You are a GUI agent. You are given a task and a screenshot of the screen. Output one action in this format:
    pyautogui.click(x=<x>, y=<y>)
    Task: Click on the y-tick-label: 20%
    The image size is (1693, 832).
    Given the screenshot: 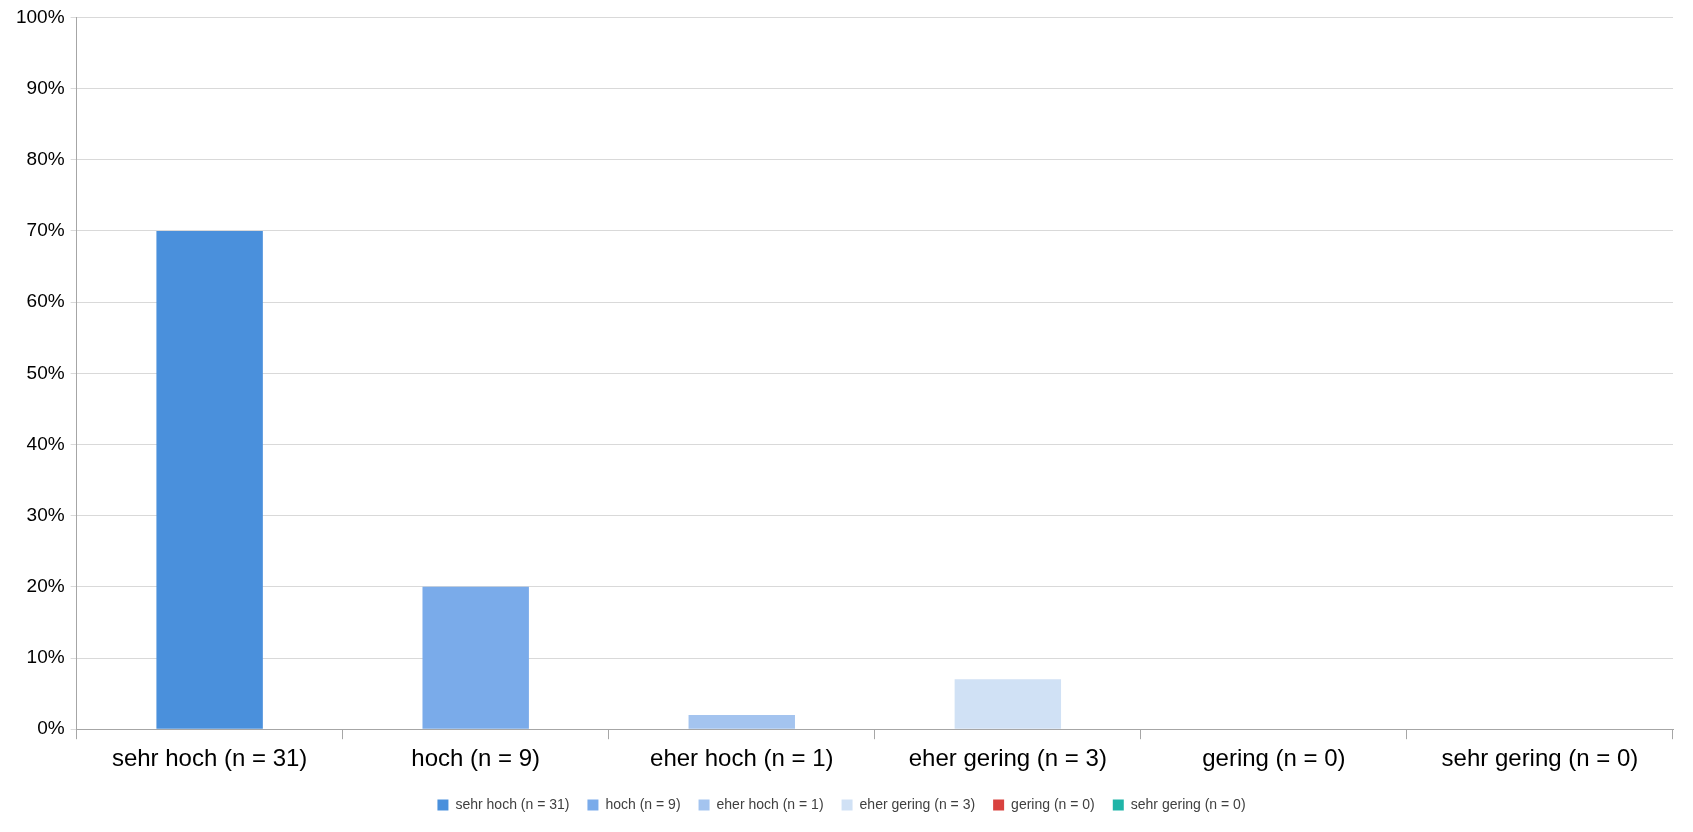 What is the action you would take?
    pyautogui.click(x=45, y=586)
    